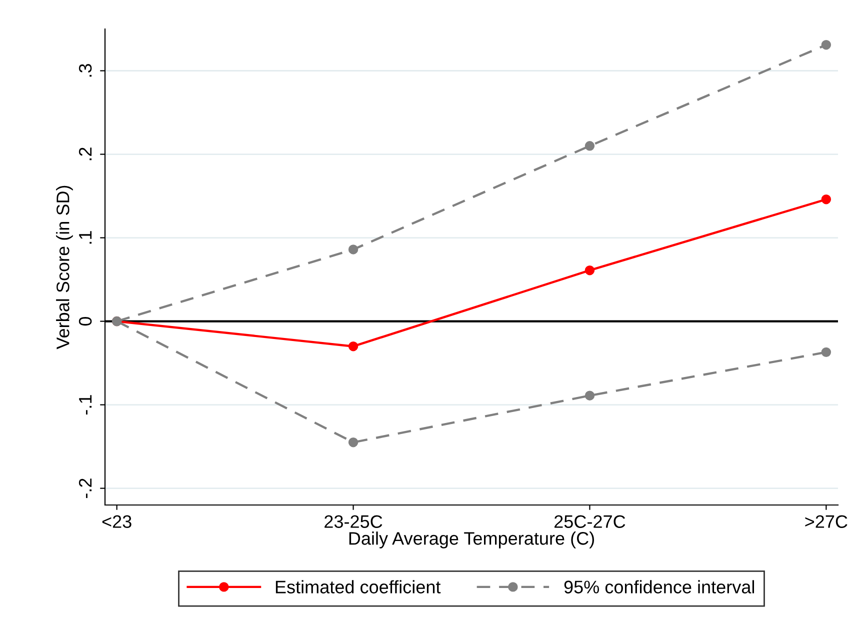  I want to click on legend-label: 95% confidence interval, so click(659, 587).